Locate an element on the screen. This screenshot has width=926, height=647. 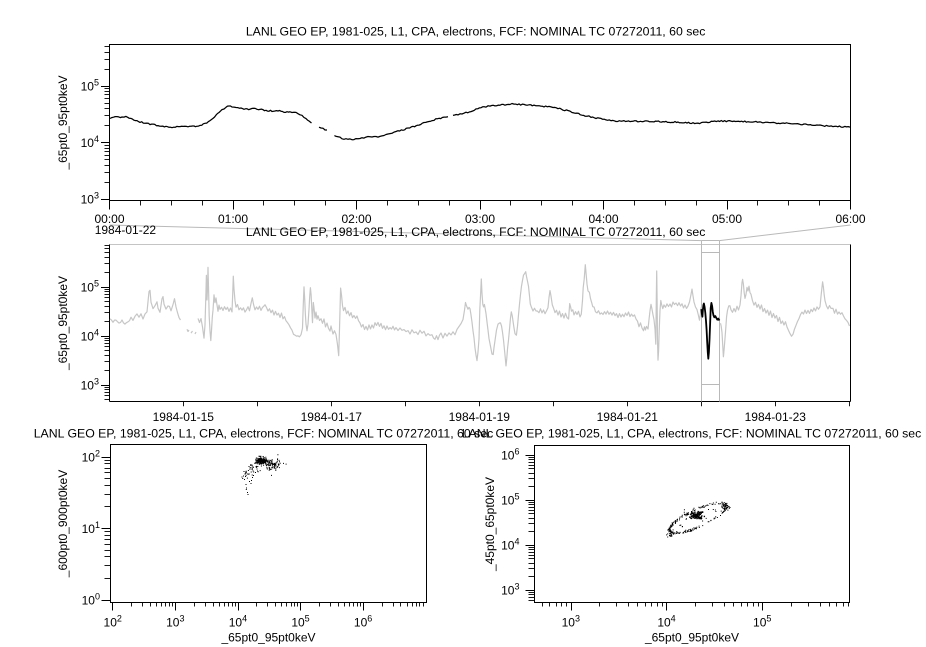
svg-text: 1984-01-22 is located at coordinates (126, 230).